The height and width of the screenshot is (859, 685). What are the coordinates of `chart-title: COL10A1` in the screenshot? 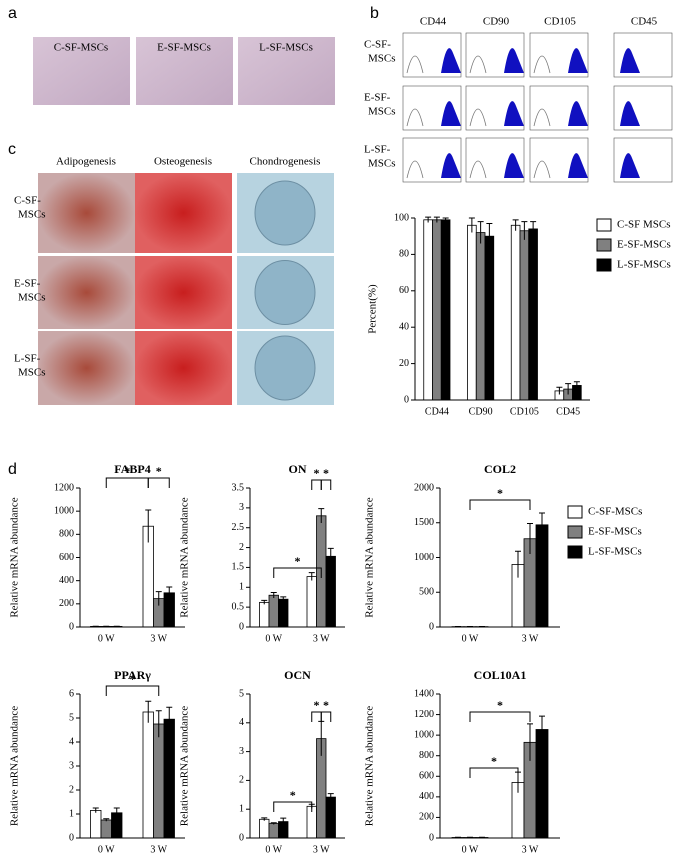 It's located at (500, 675).